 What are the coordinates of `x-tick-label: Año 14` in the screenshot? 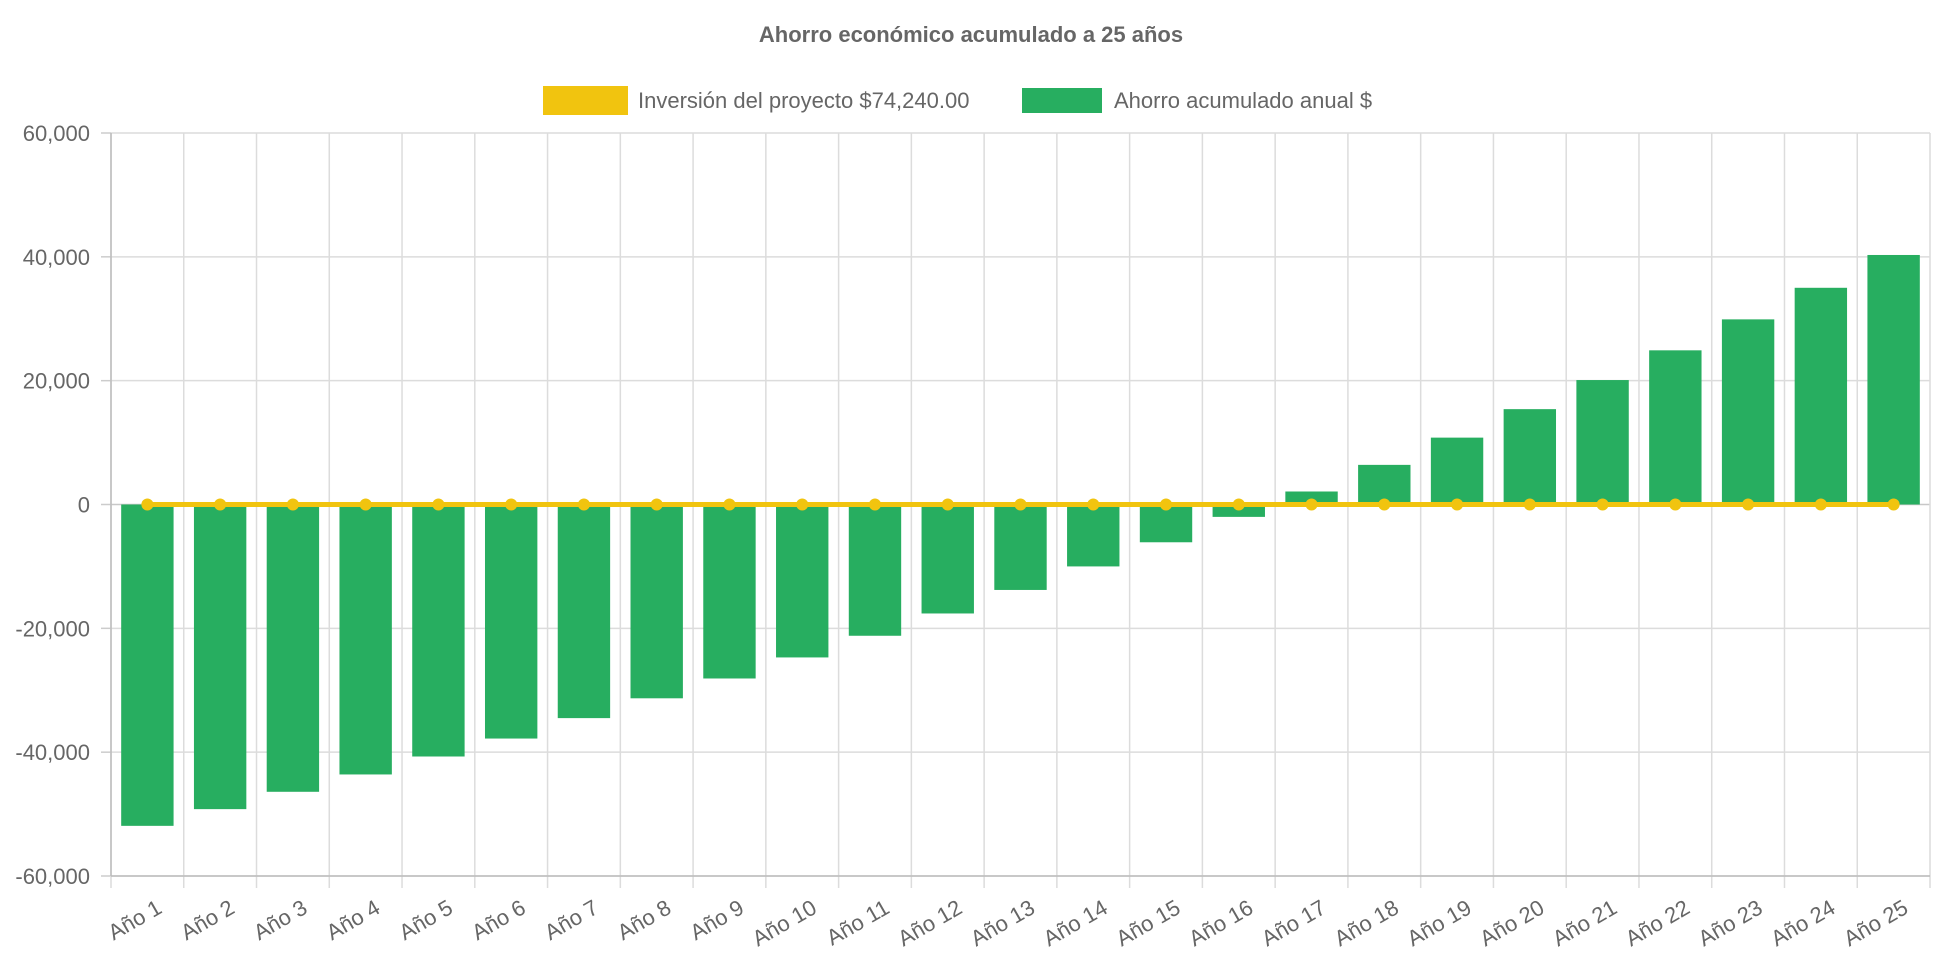 It's located at (1075, 923).